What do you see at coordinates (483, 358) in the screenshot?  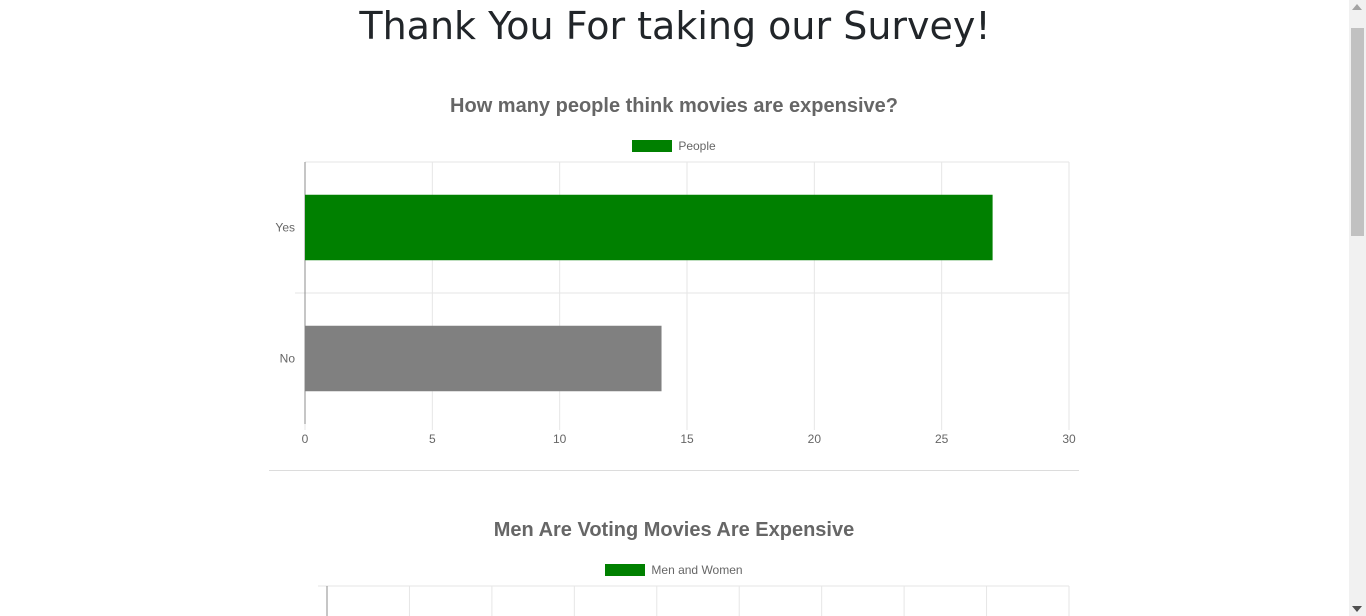 I see `bar-no` at bounding box center [483, 358].